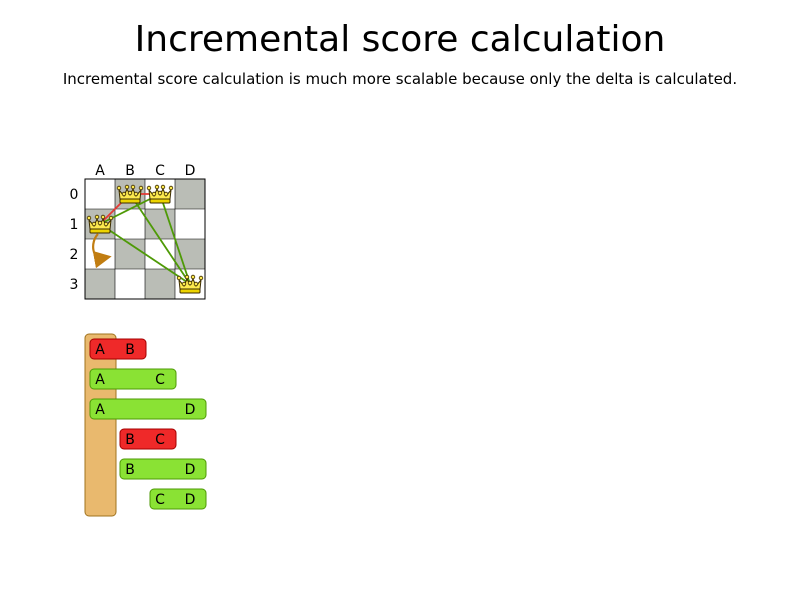  What do you see at coordinates (160, 171) in the screenshot?
I see `column-label-C: C` at bounding box center [160, 171].